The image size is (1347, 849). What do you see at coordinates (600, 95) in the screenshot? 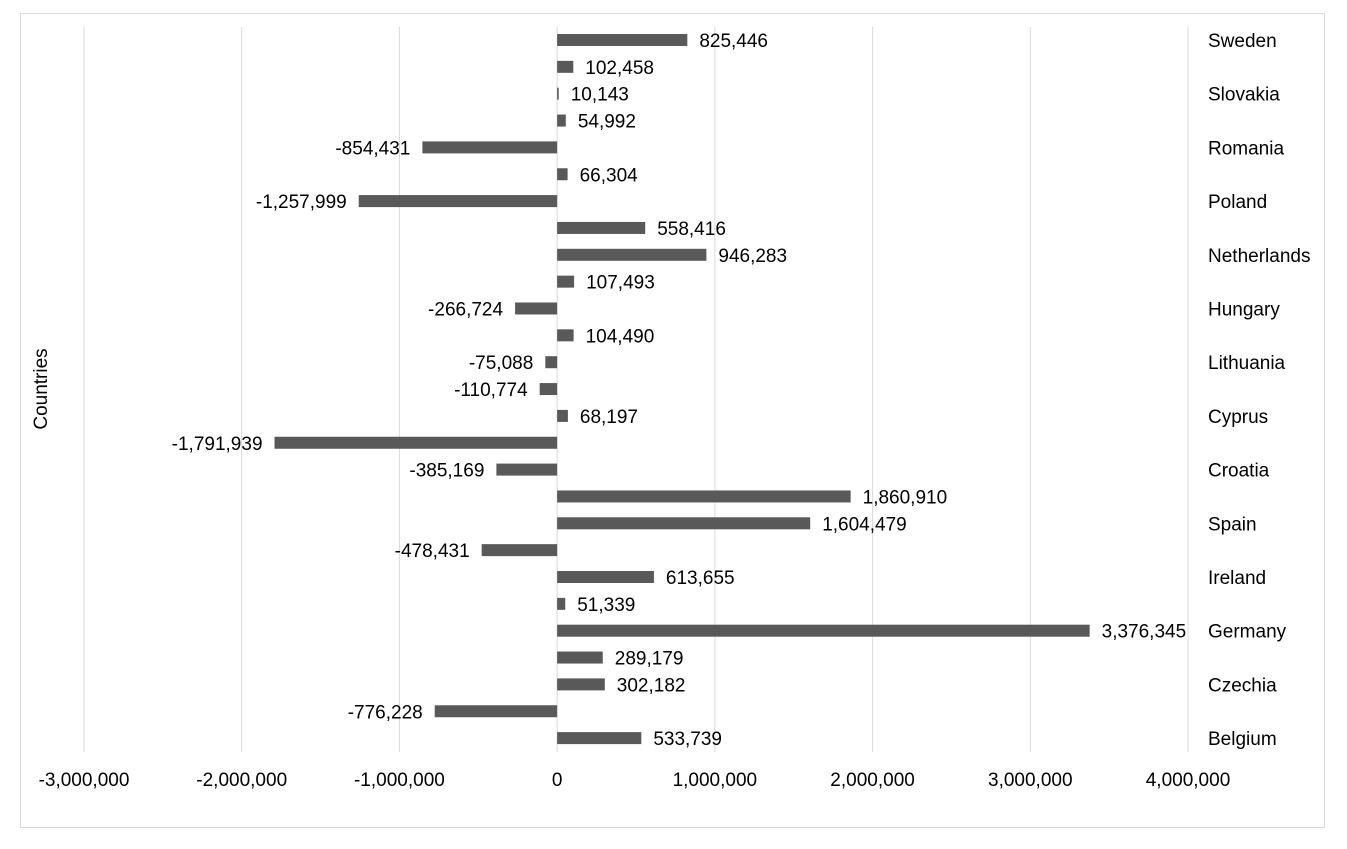
I see `value-label: 10,143` at bounding box center [600, 95].